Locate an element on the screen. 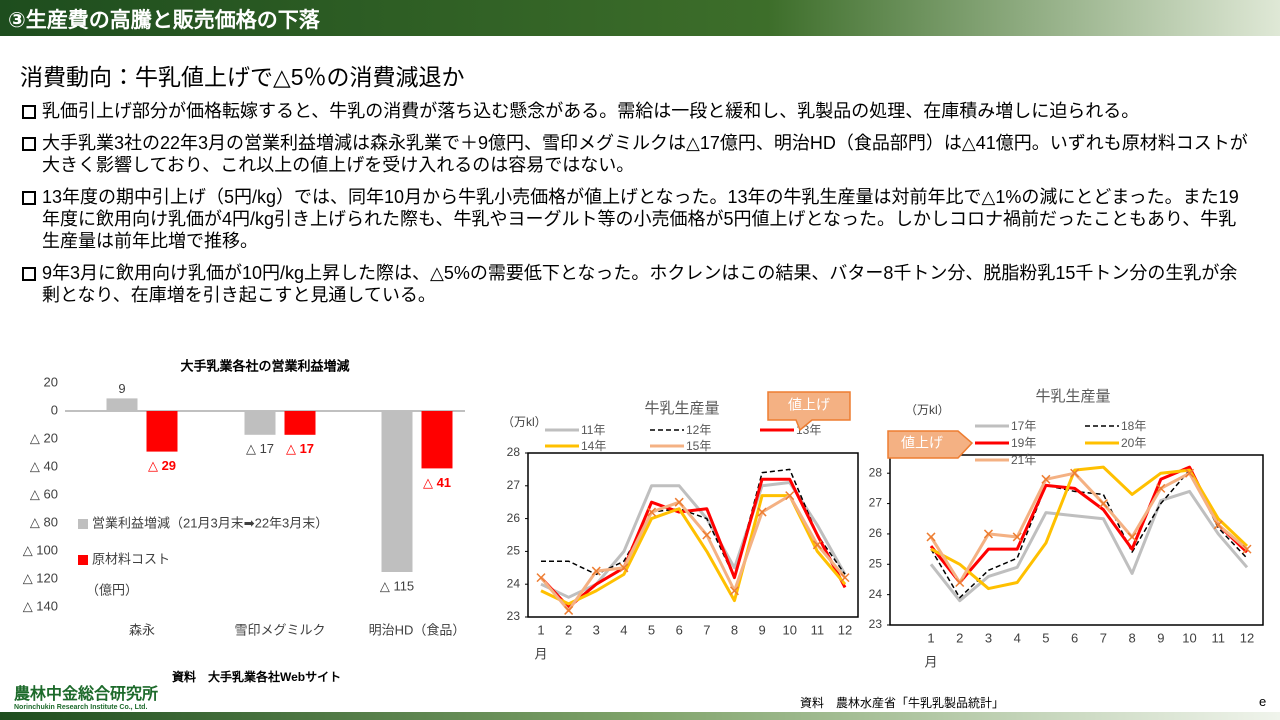 This screenshot has width=1280, height=720. value-label: △ 29 is located at coordinates (162, 465).